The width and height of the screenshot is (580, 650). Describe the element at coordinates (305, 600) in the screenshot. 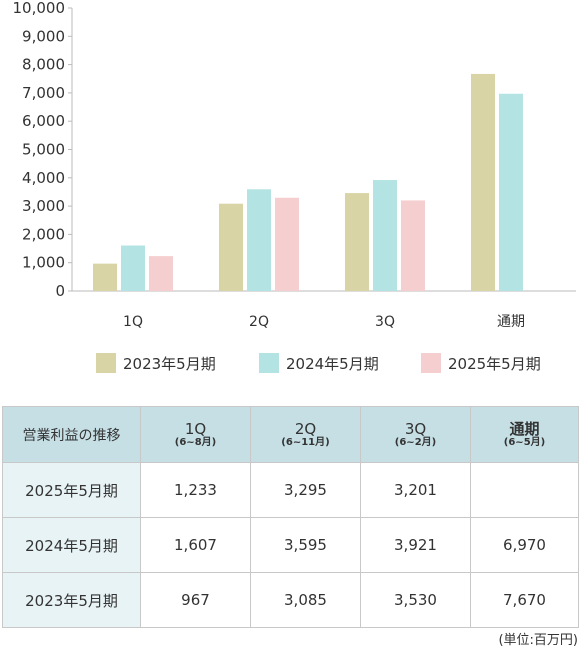

I see `table-cell: 3,085` at that location.